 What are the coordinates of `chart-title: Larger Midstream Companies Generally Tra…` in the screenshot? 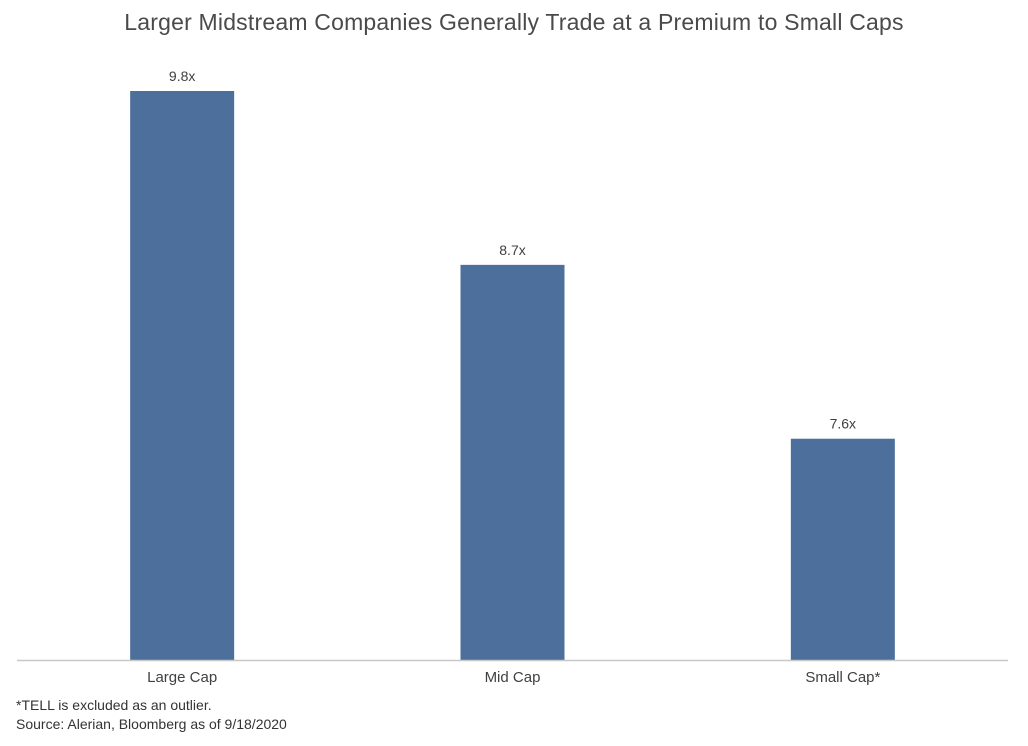 It's located at (514, 22).